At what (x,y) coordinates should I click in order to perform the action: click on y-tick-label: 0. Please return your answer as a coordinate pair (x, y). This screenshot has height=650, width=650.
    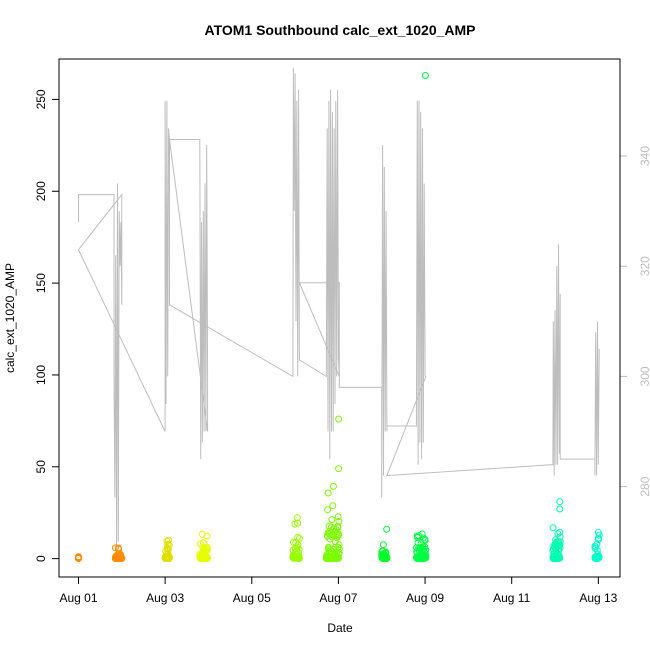
    Looking at the image, I should click on (41, 558).